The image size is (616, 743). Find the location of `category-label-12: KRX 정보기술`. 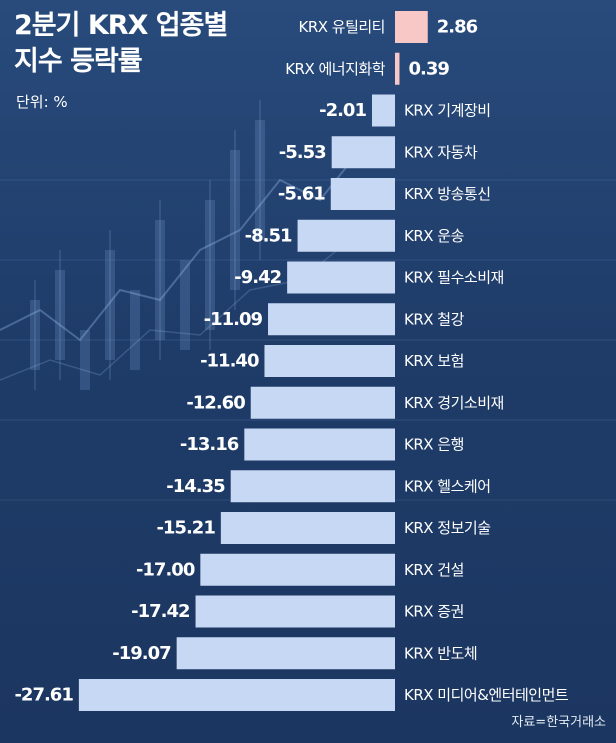

category-label-12: KRX 정보기술 is located at coordinates (447, 528).